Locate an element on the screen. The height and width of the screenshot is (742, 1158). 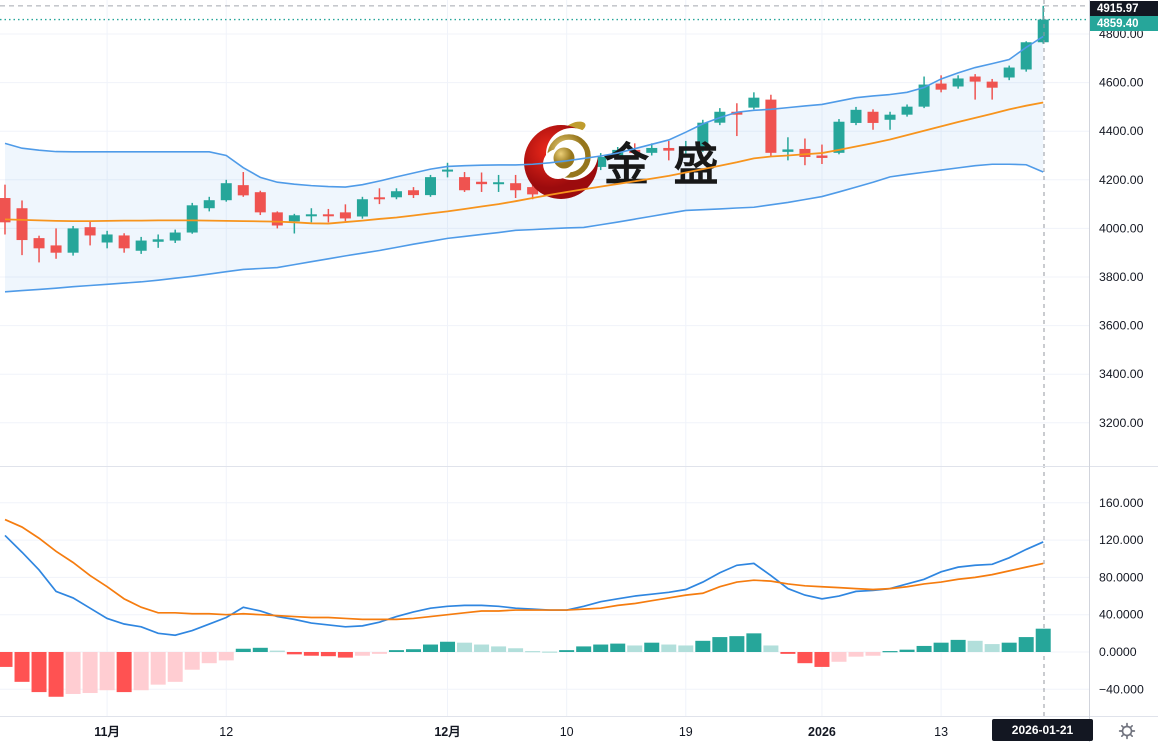
price-label: 4400.00 is located at coordinates (1121, 131).